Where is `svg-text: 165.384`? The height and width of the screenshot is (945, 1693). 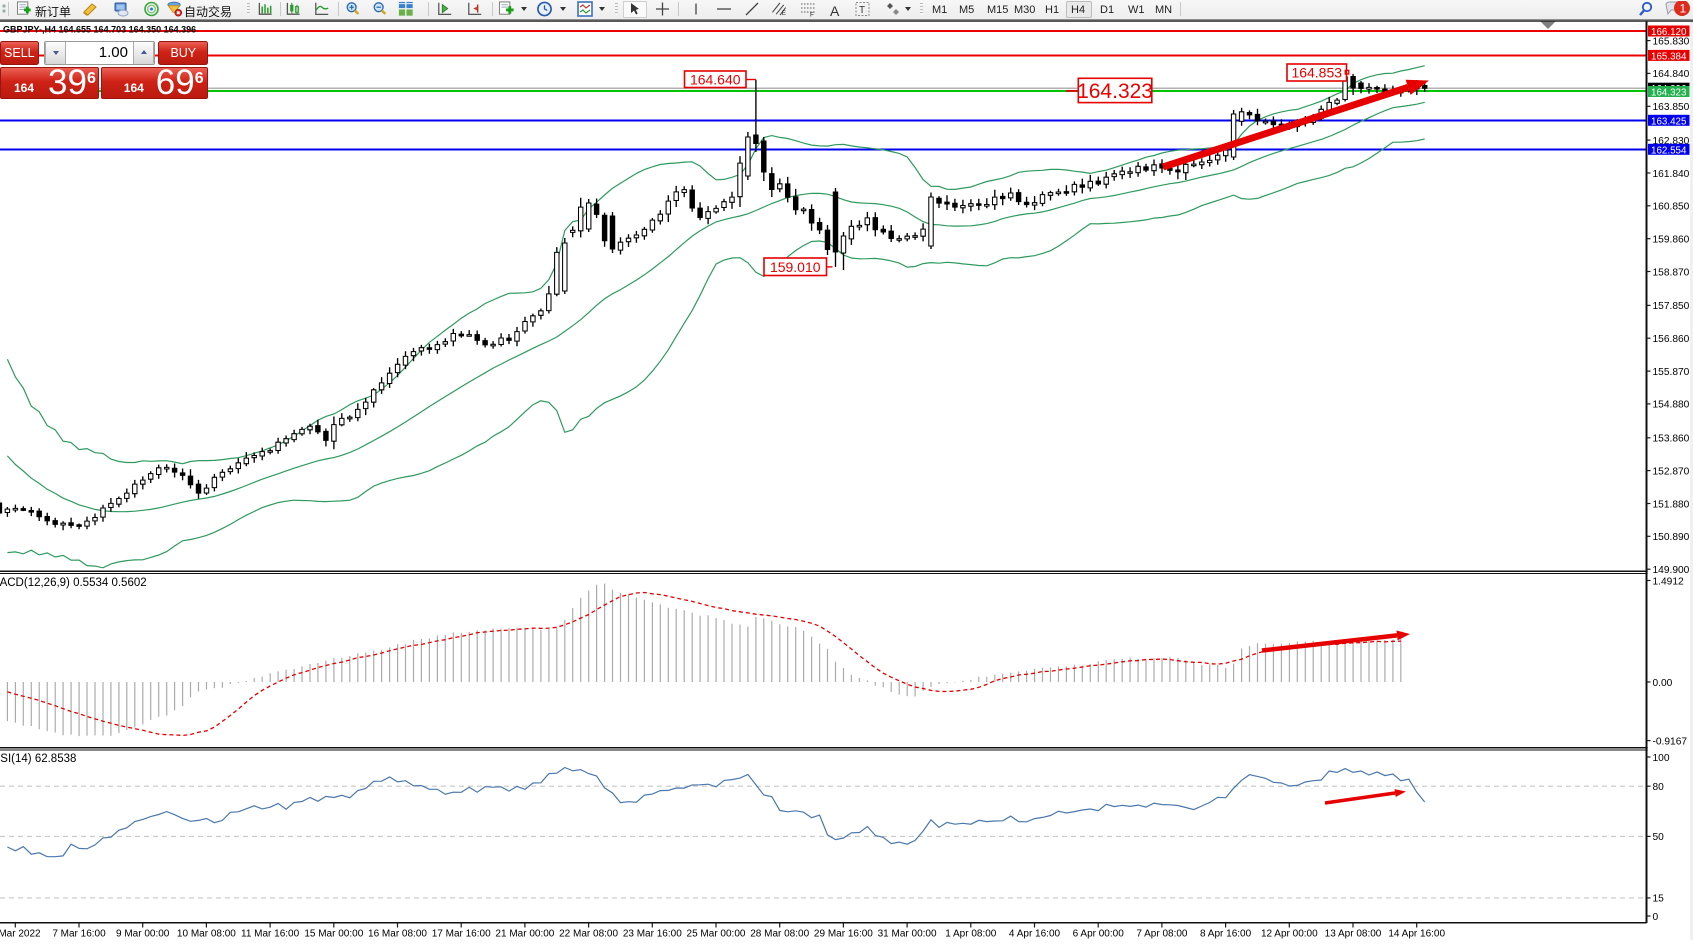
svg-text: 165.384 is located at coordinates (1669, 56).